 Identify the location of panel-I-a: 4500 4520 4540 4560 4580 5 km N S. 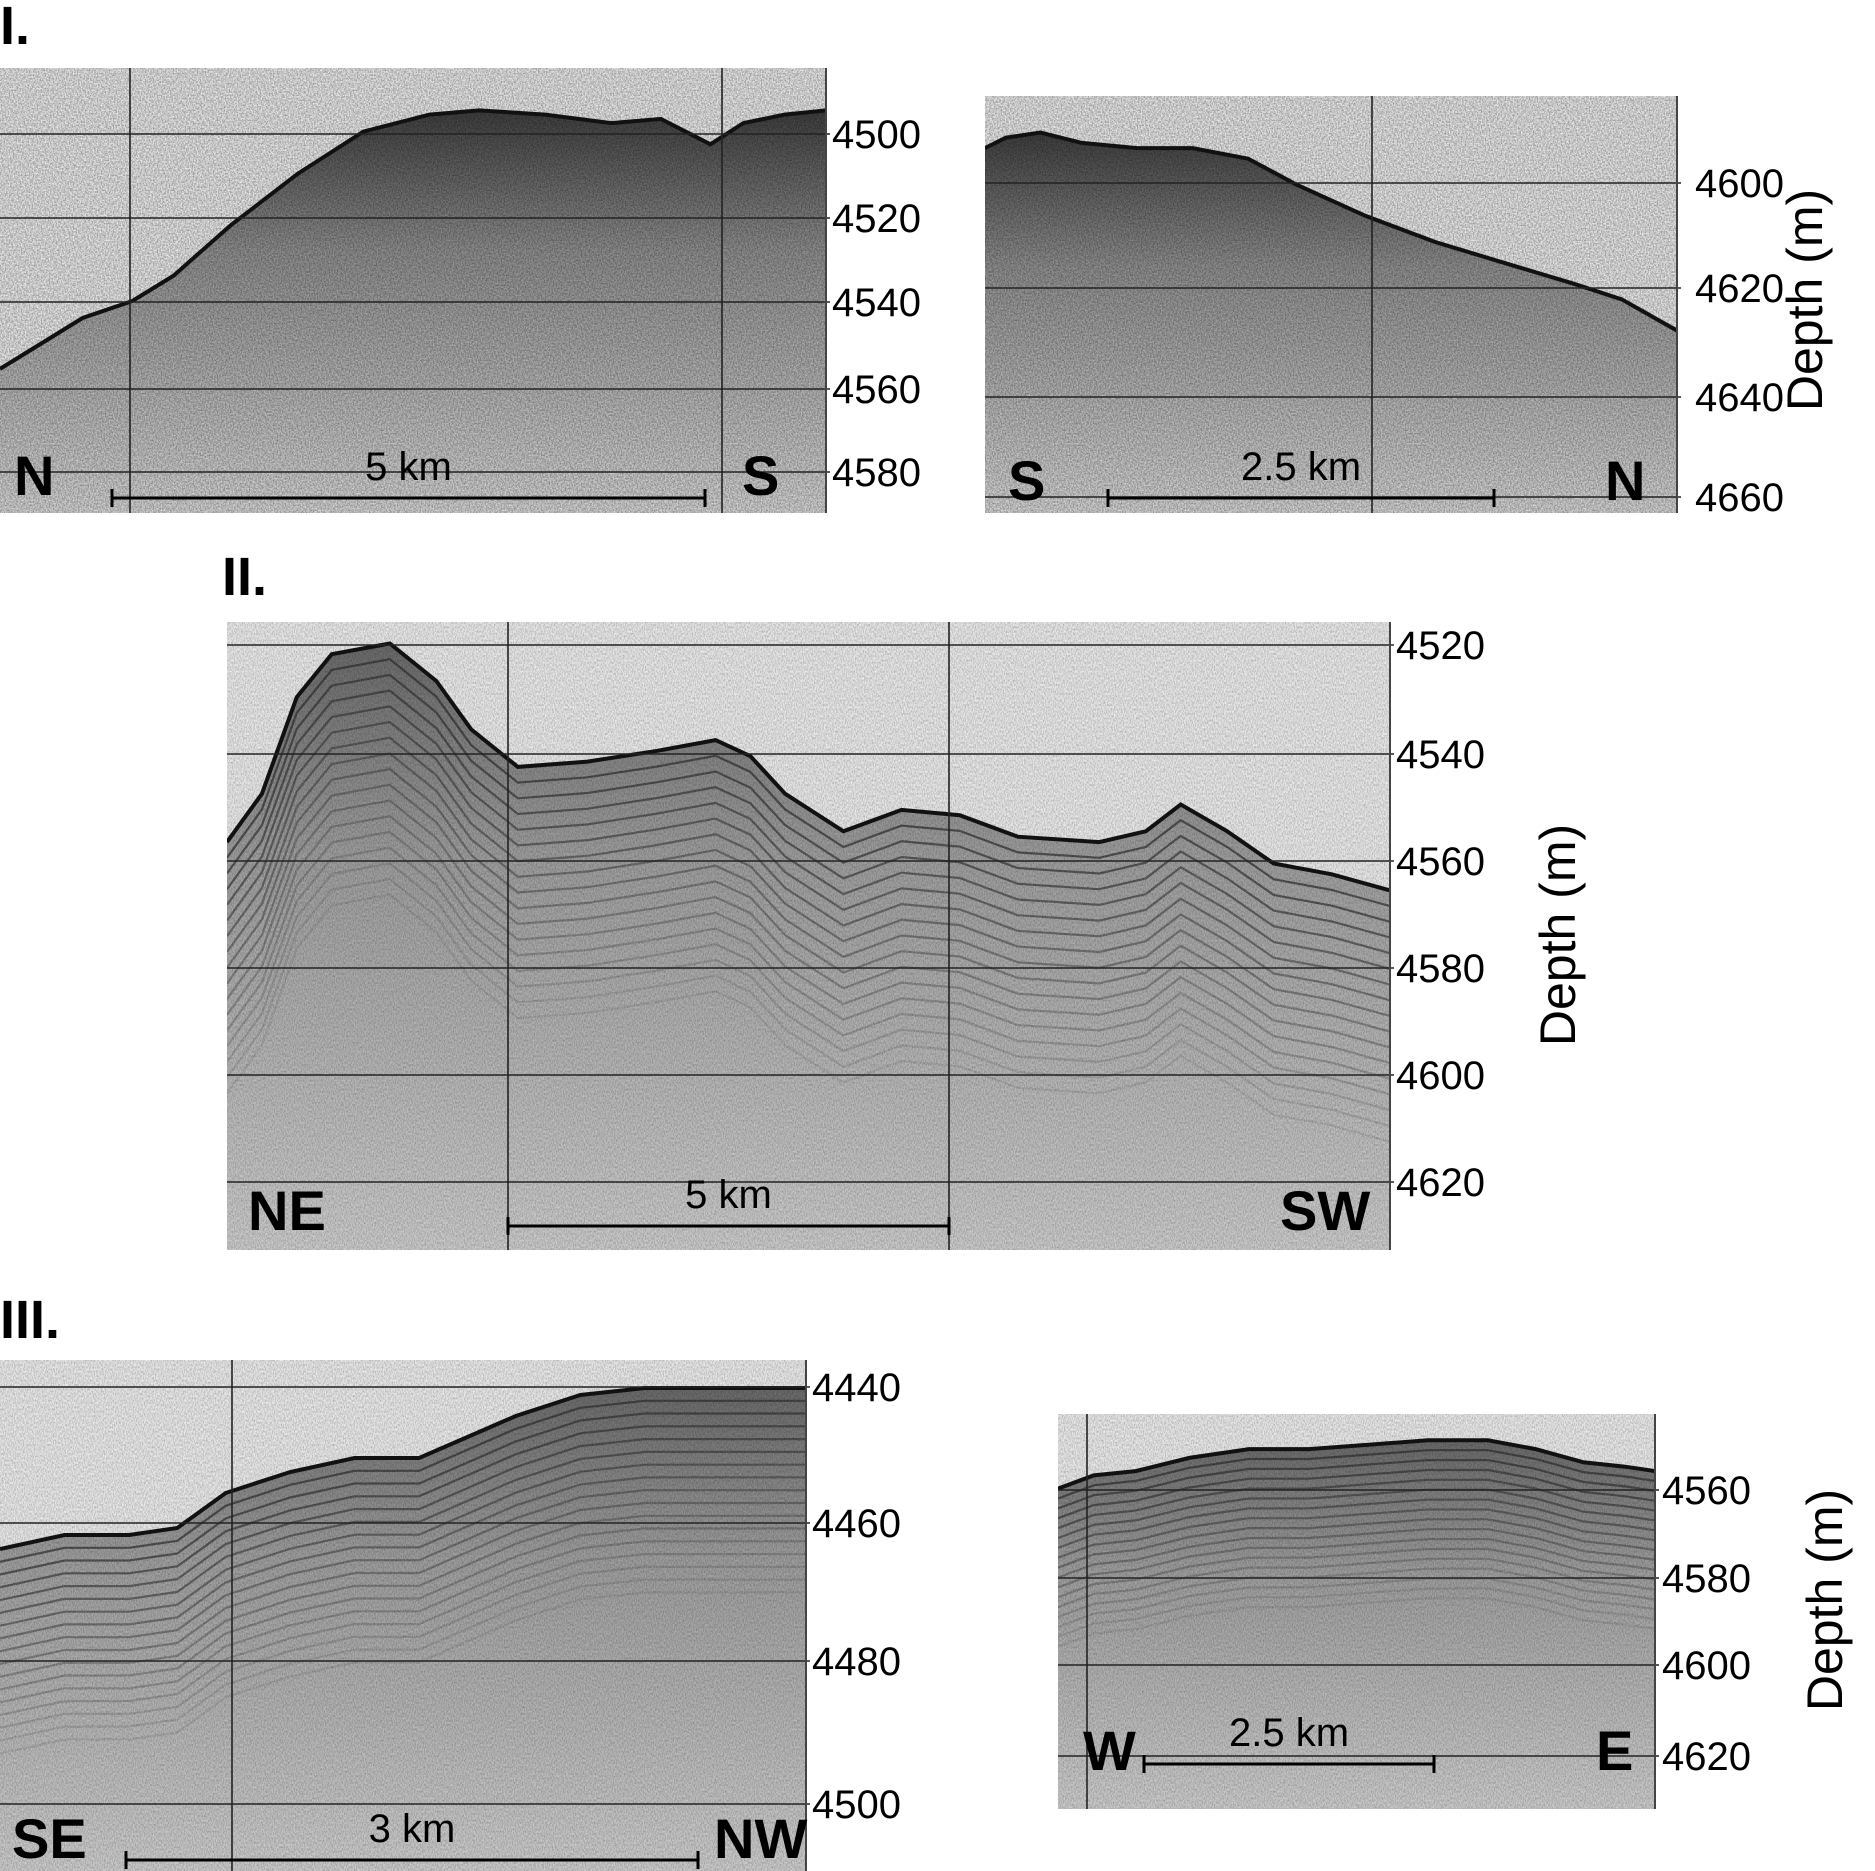
(460, 290).